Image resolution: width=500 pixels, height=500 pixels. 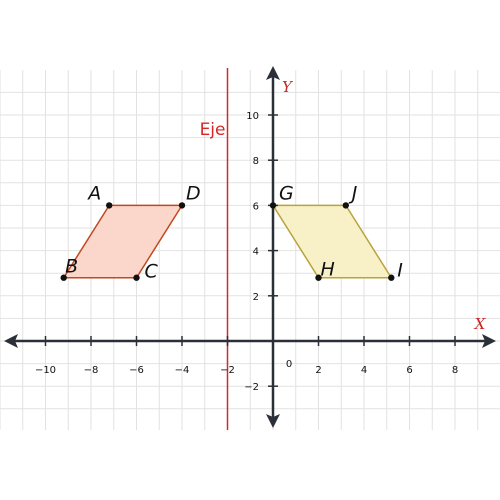 I want to click on vertex-point-d, so click(x=182, y=205).